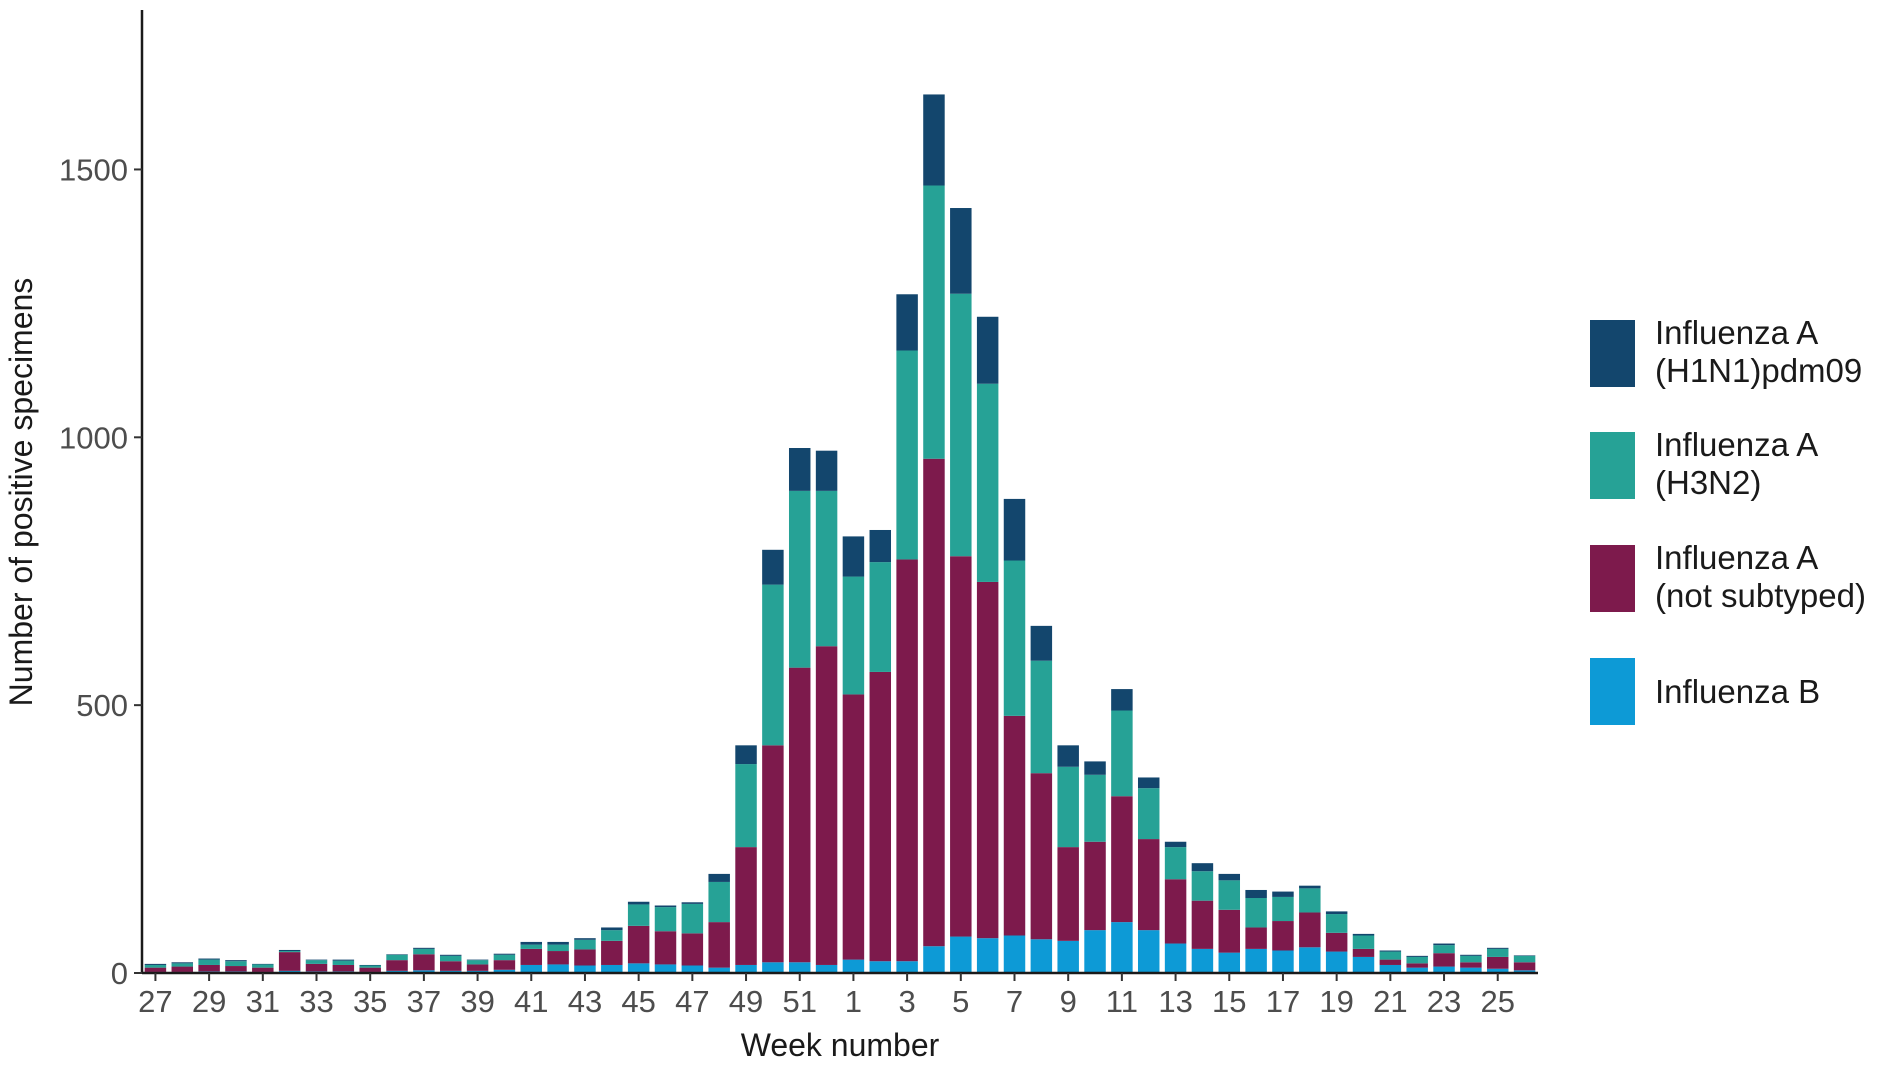 The image size is (1884, 1067). Describe the element at coordinates (316, 1001) in the screenshot. I see `x-tick-label: 33` at that location.